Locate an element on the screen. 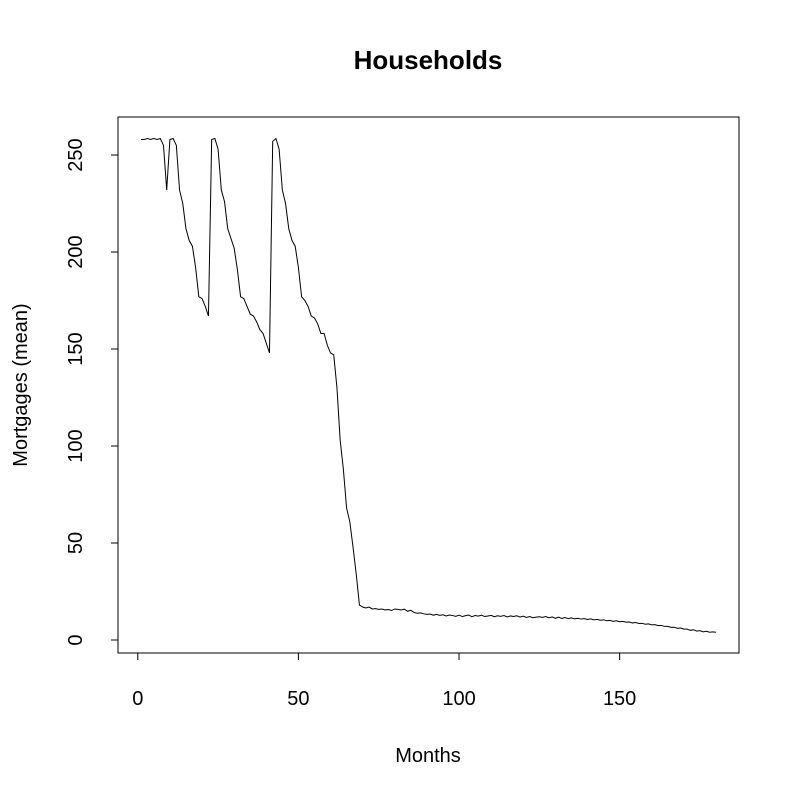 This screenshot has width=800, height=800. x-tick-label: 50 is located at coordinates (298, 699).